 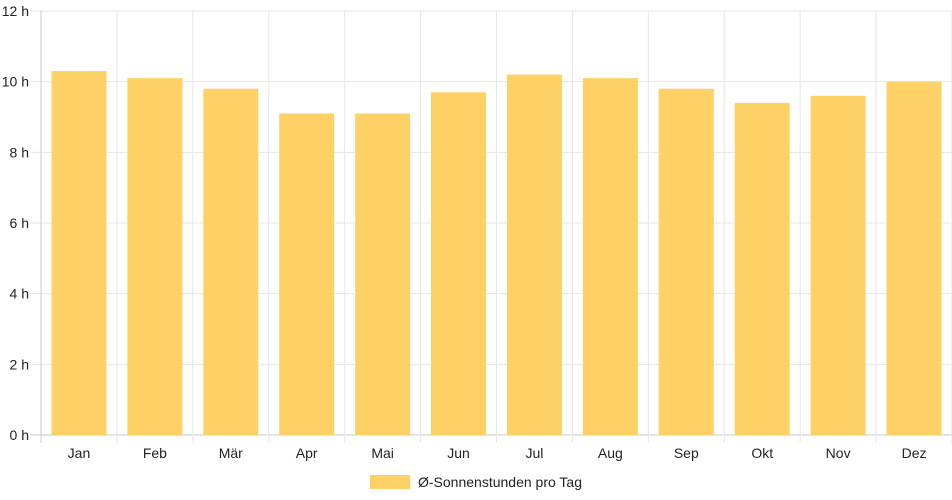 I want to click on bar-Mär, so click(x=231, y=261).